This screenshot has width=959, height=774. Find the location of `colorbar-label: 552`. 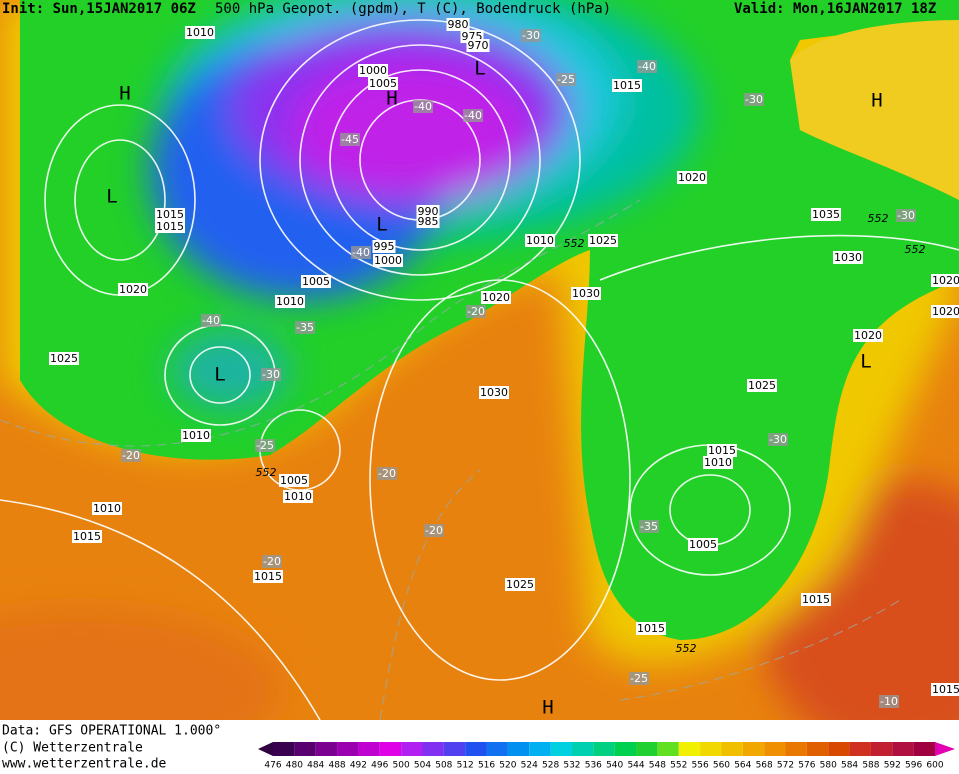

colorbar-label: 552 is located at coordinates (678, 766).